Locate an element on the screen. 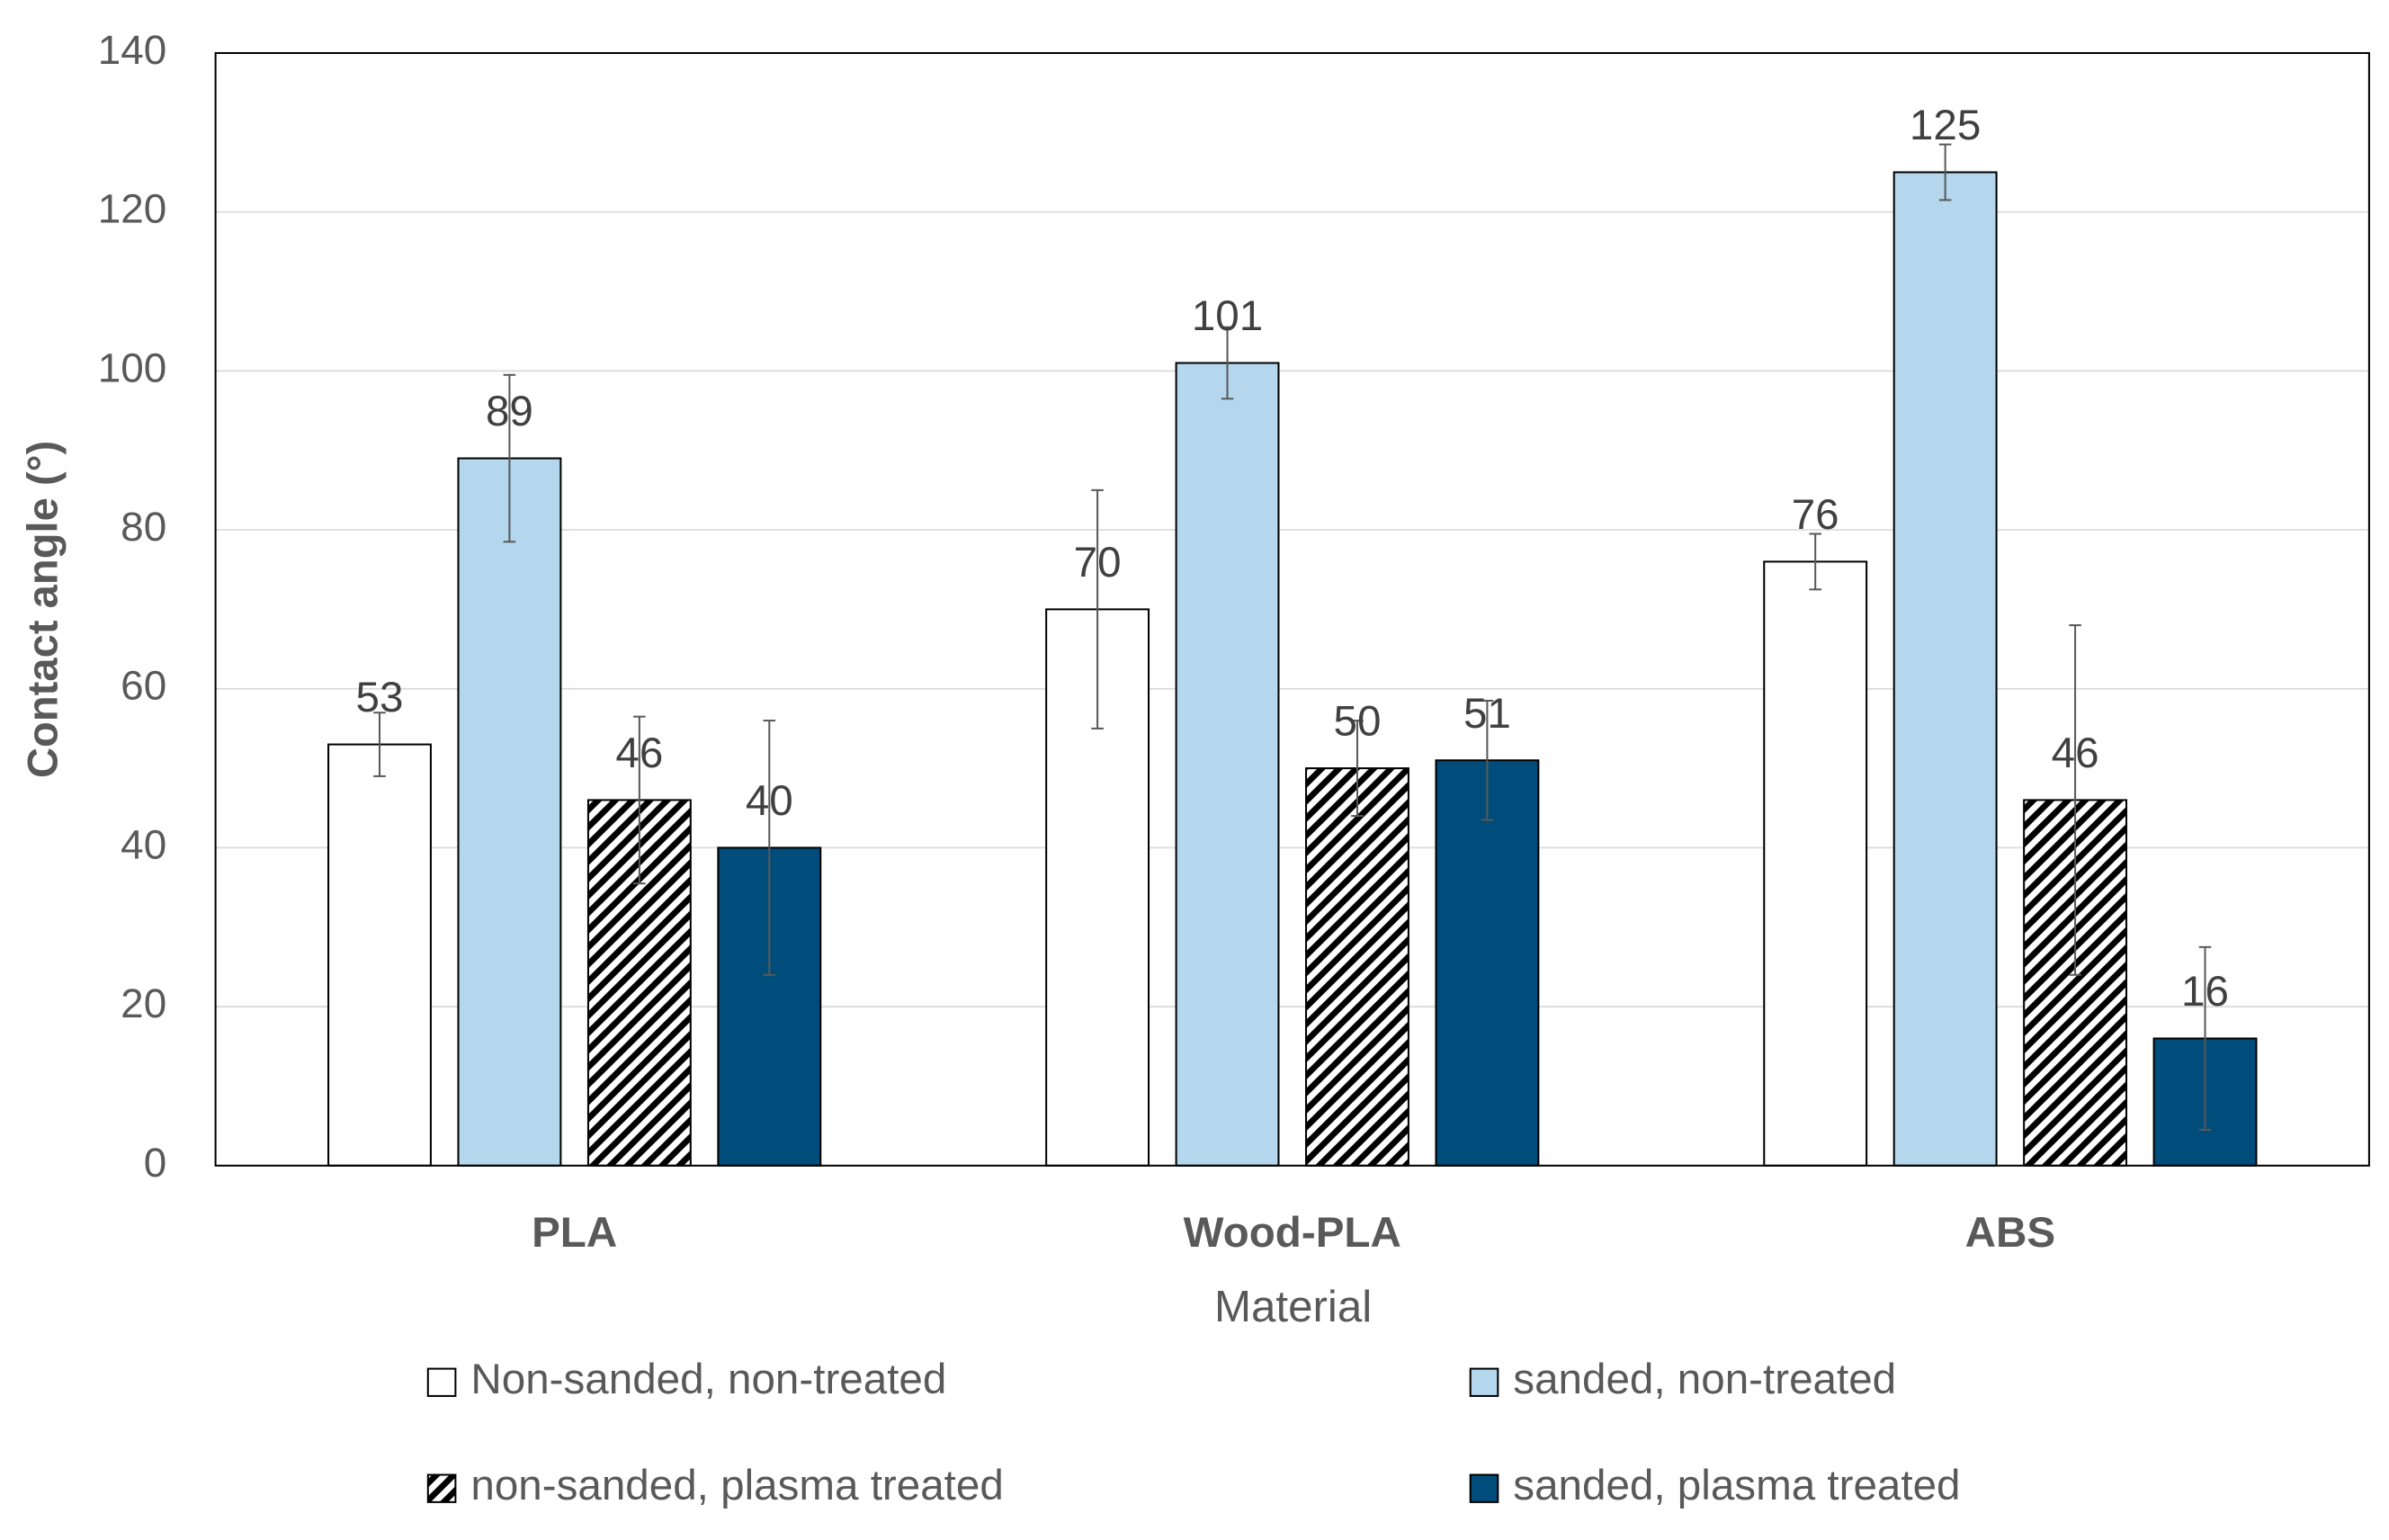 The image size is (2389, 1540). data-label: 40 is located at coordinates (769, 801).